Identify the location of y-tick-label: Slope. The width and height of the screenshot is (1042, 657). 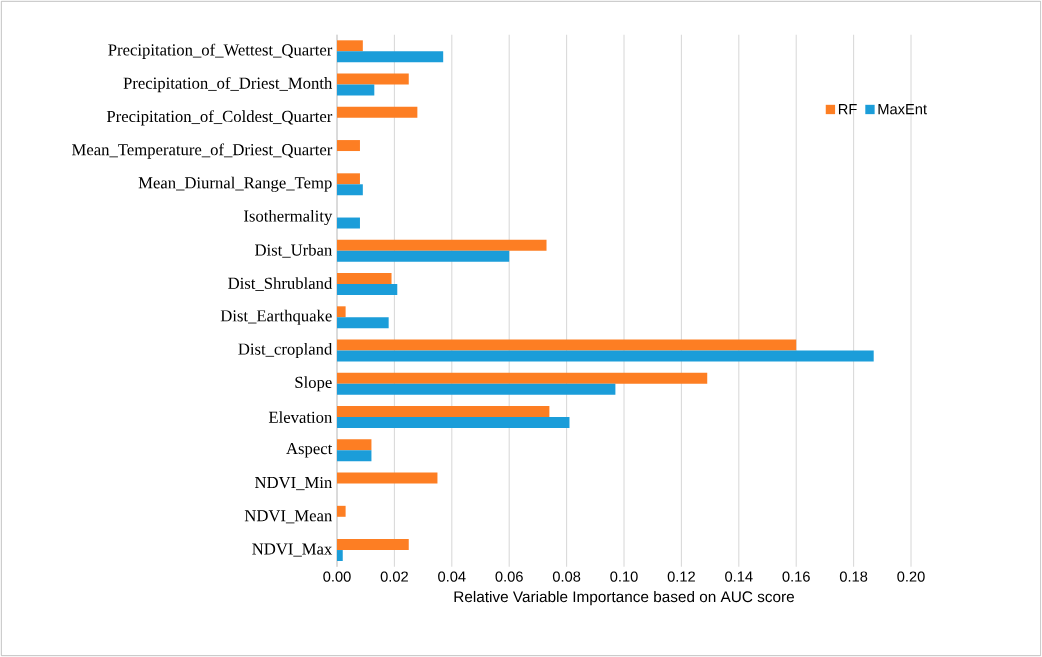
(313, 384).